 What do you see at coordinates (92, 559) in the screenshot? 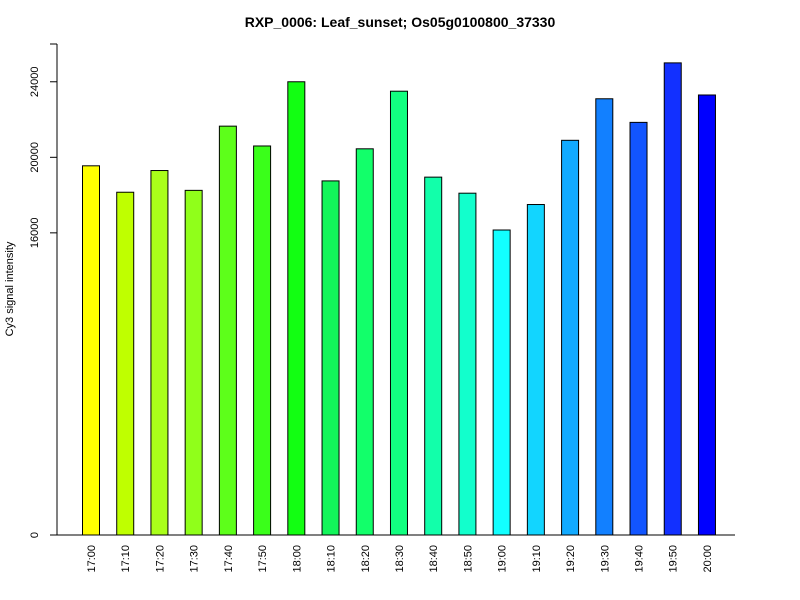
I see `x-tick-label: 17:00` at bounding box center [92, 559].